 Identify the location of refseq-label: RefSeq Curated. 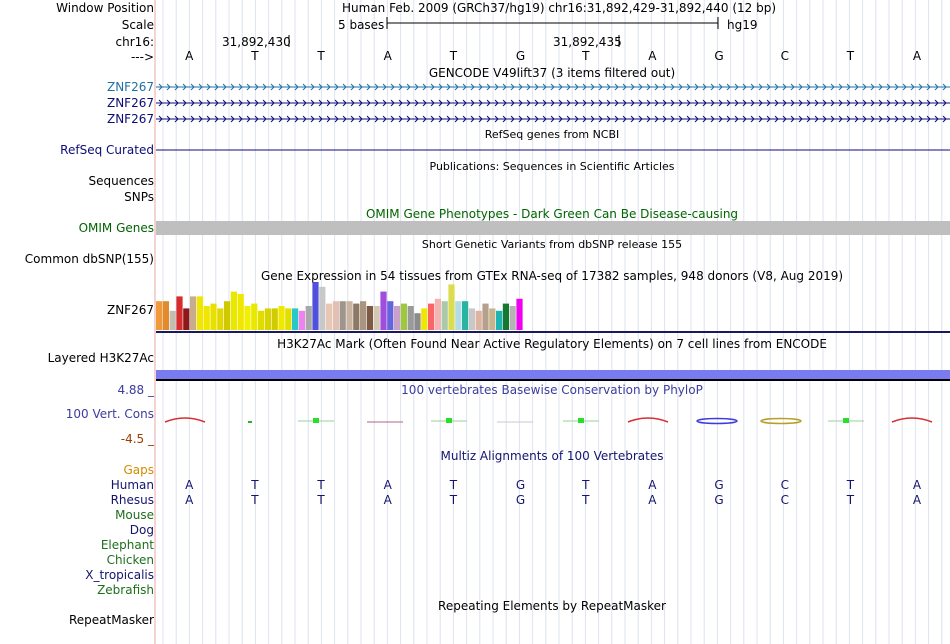
(107, 150).